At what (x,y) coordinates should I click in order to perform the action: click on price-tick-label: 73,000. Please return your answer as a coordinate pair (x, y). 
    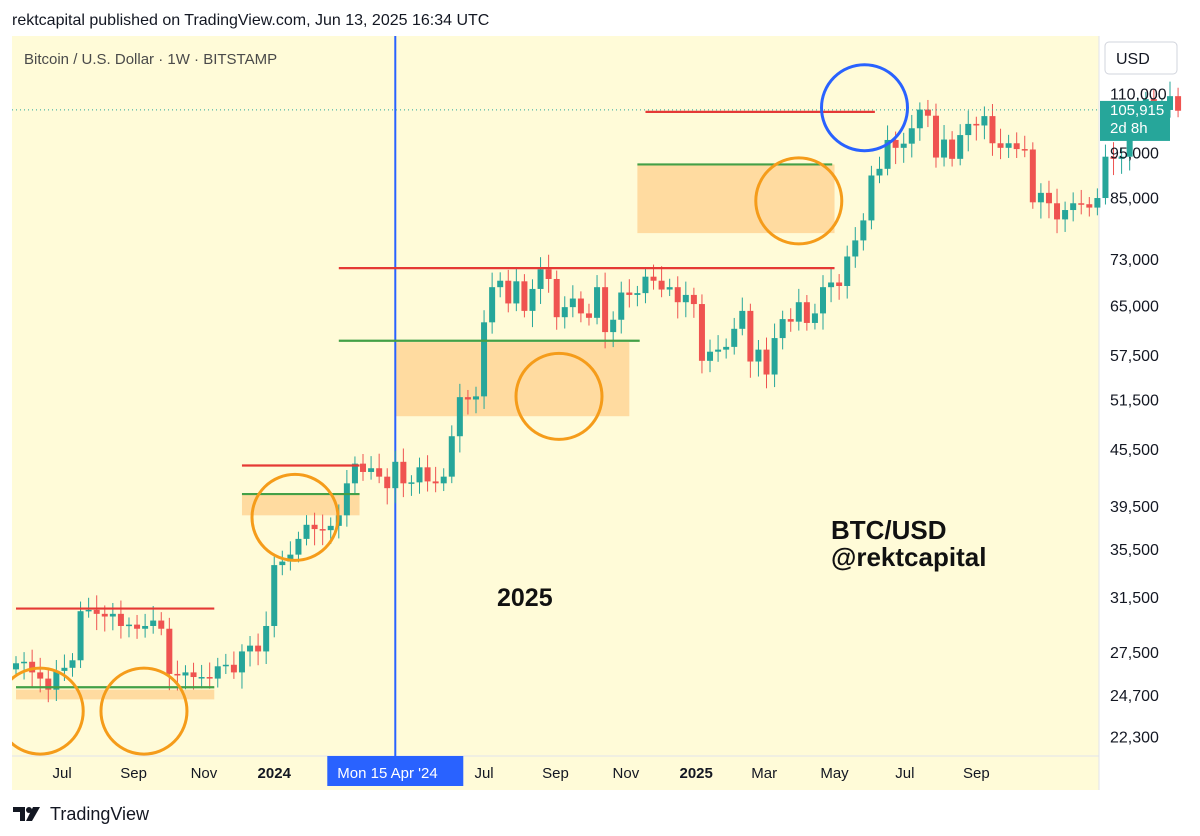
    Looking at the image, I should click on (1134, 260).